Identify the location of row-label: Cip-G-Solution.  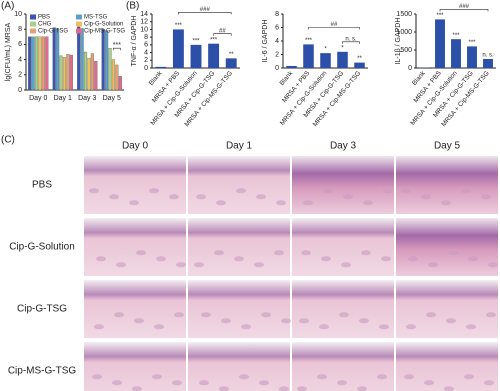
(42, 247).